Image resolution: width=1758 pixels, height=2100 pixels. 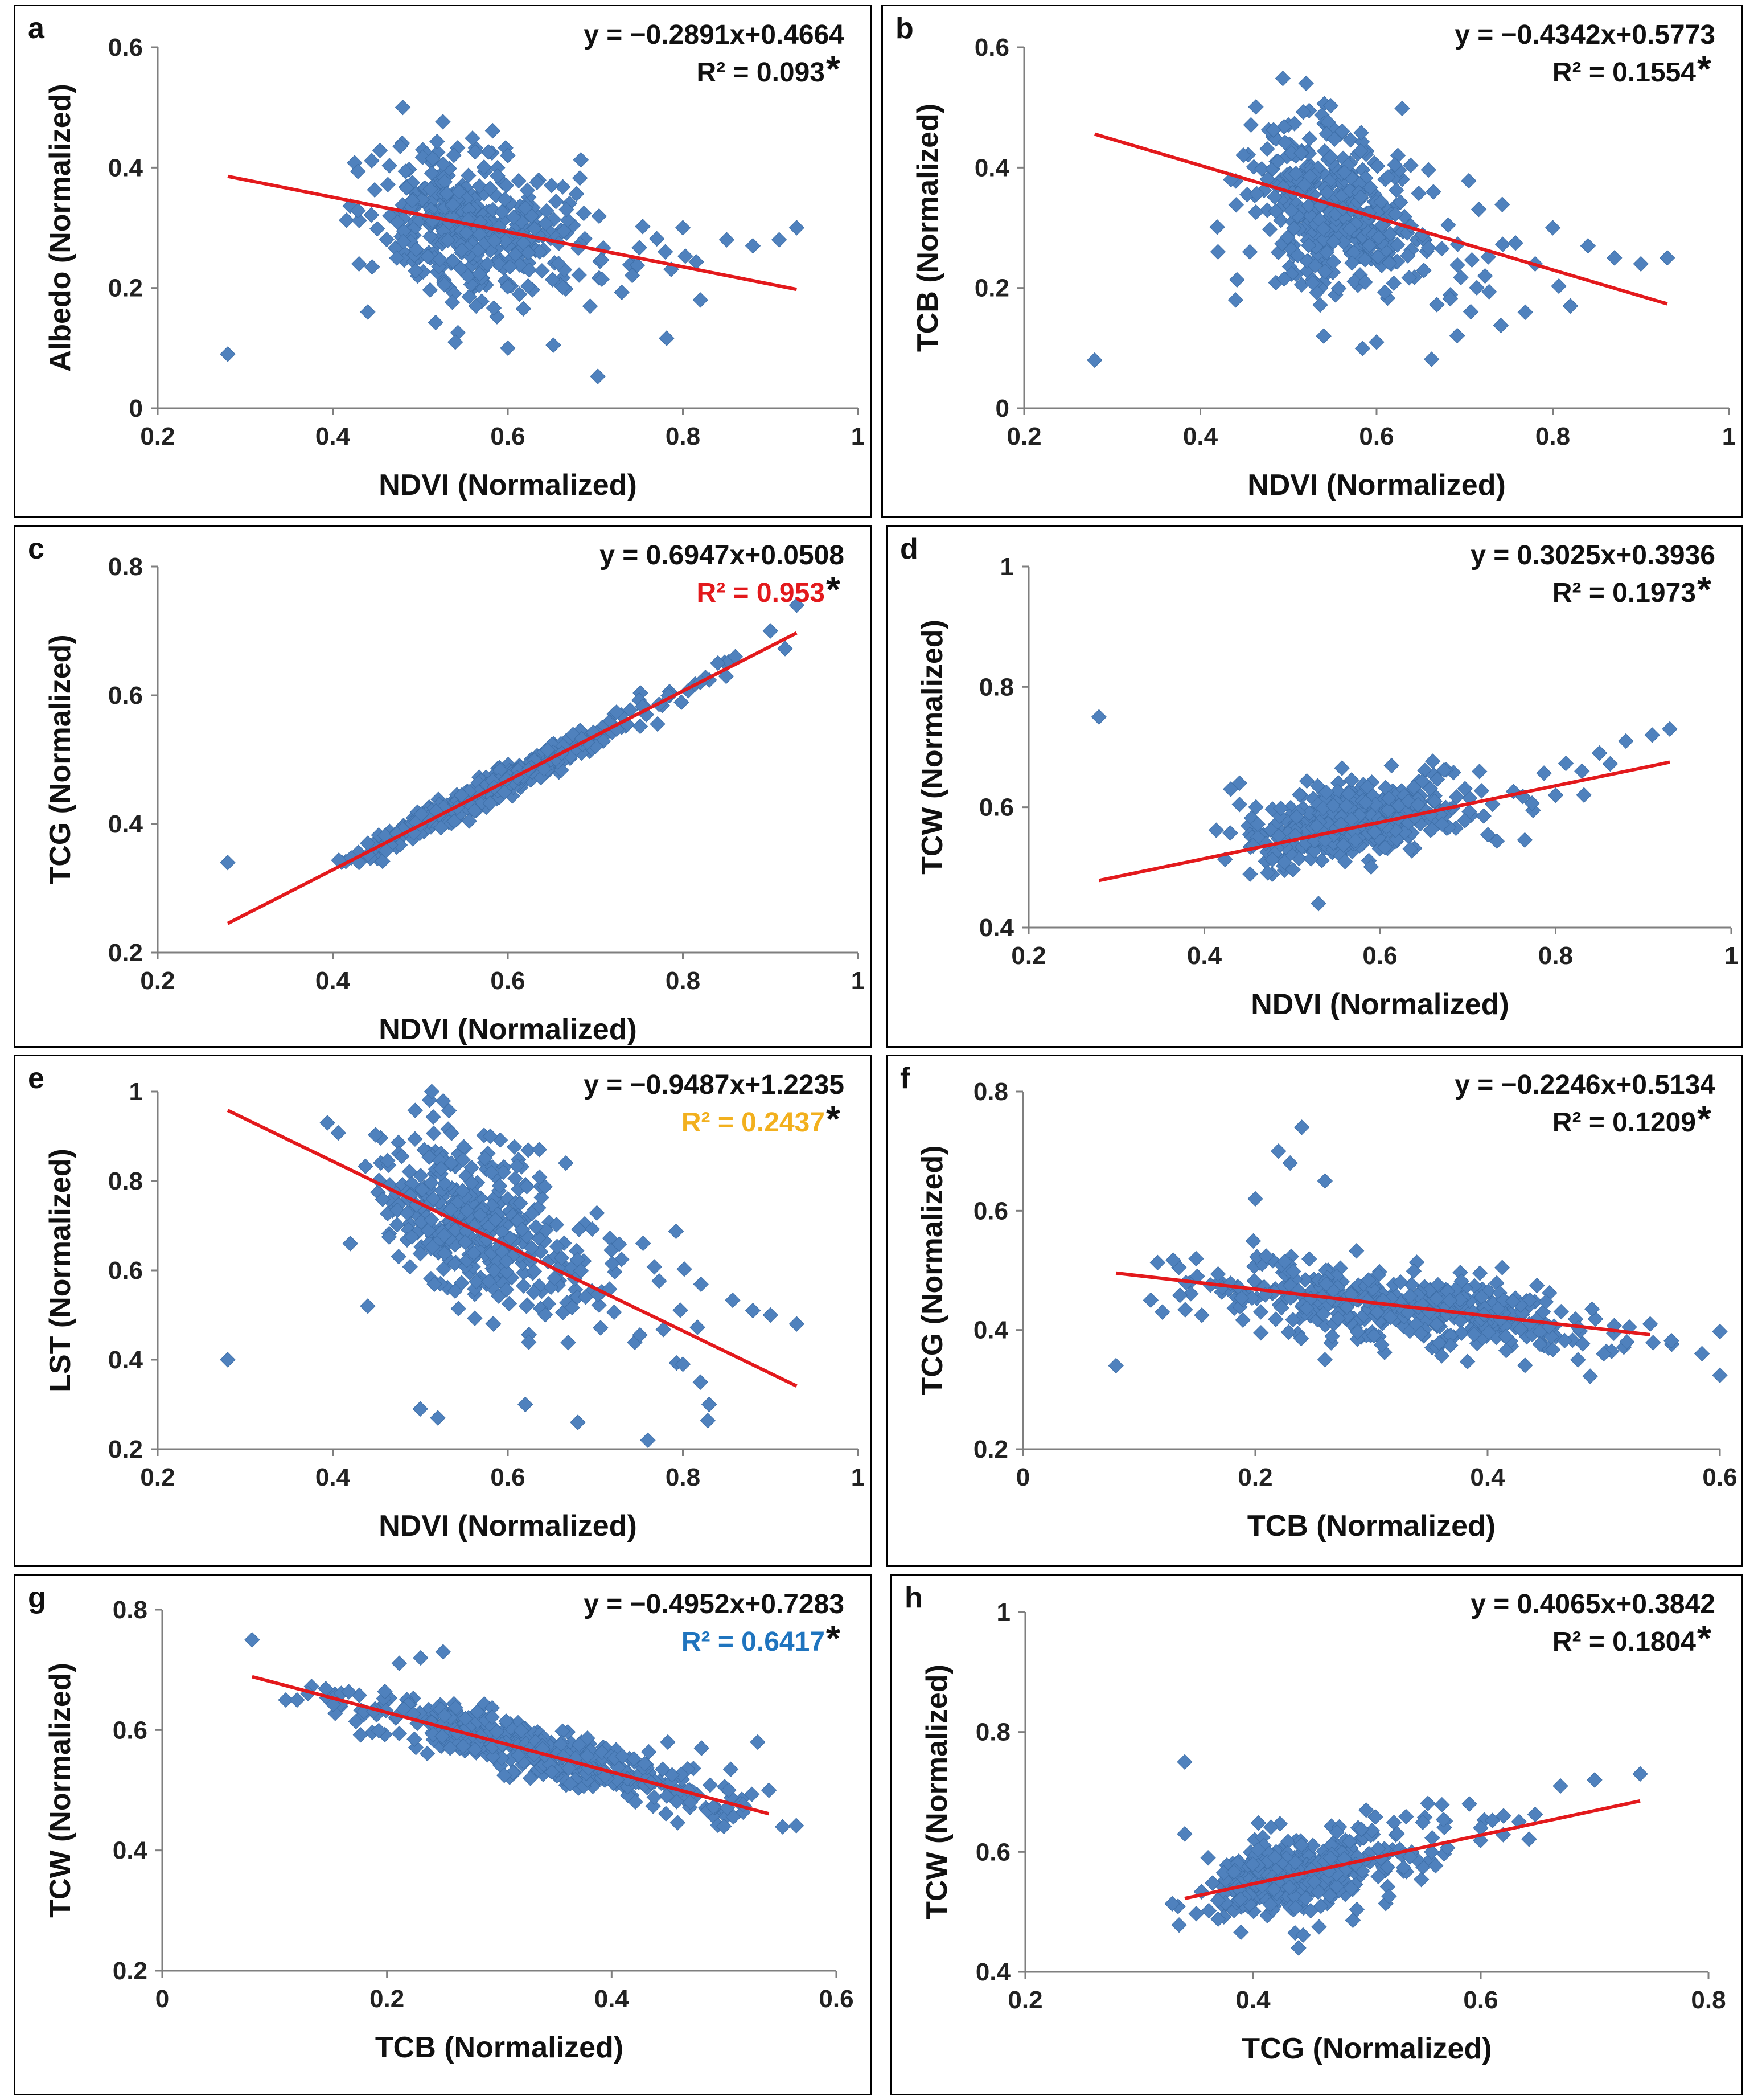 What do you see at coordinates (125, 47) in the screenshot?
I see `y-tick-label: 0.6` at bounding box center [125, 47].